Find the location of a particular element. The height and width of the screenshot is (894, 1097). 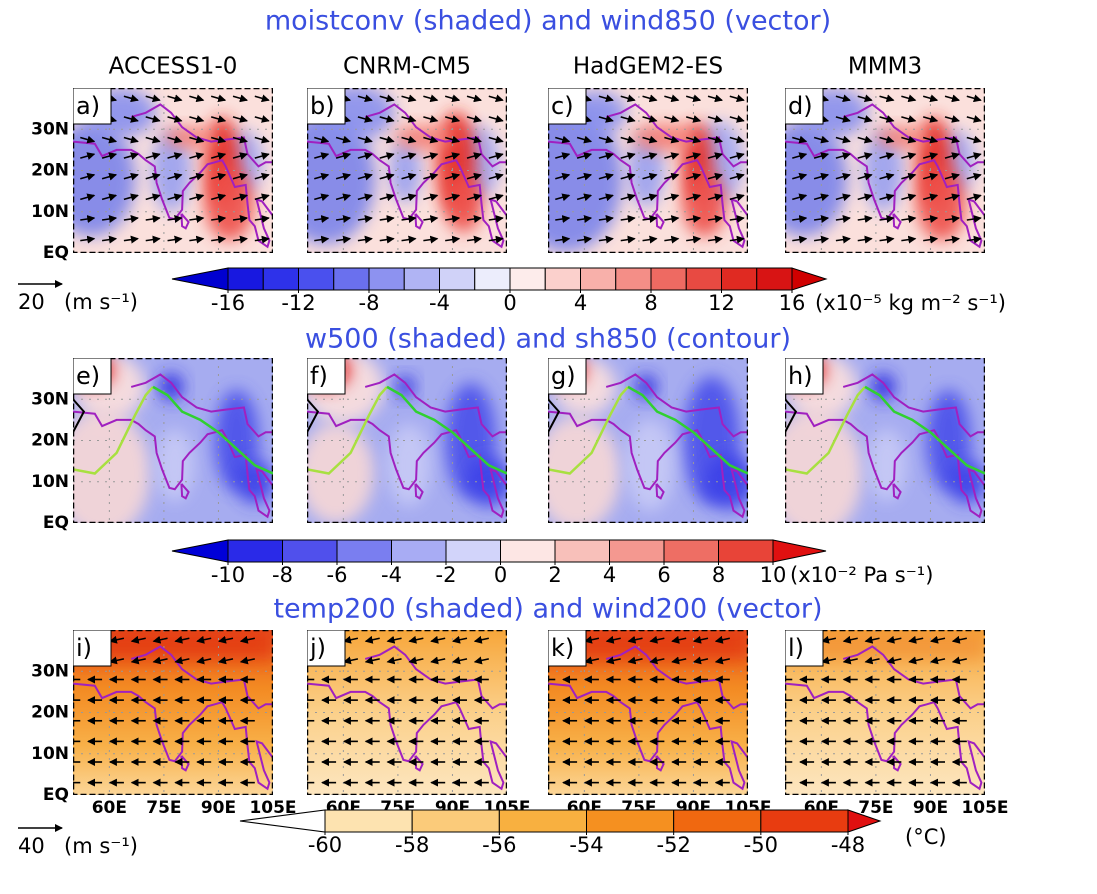

colorbar-tick-label: 0 is located at coordinates (500, 575).